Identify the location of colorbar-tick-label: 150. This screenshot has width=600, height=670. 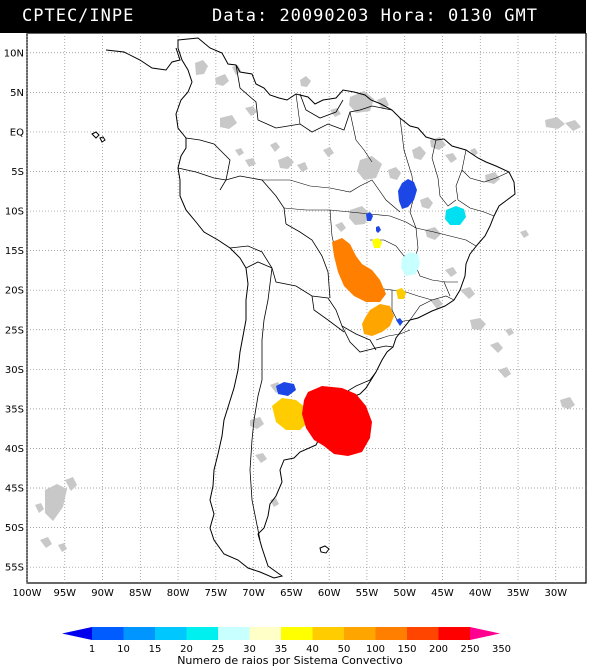
(406, 649).